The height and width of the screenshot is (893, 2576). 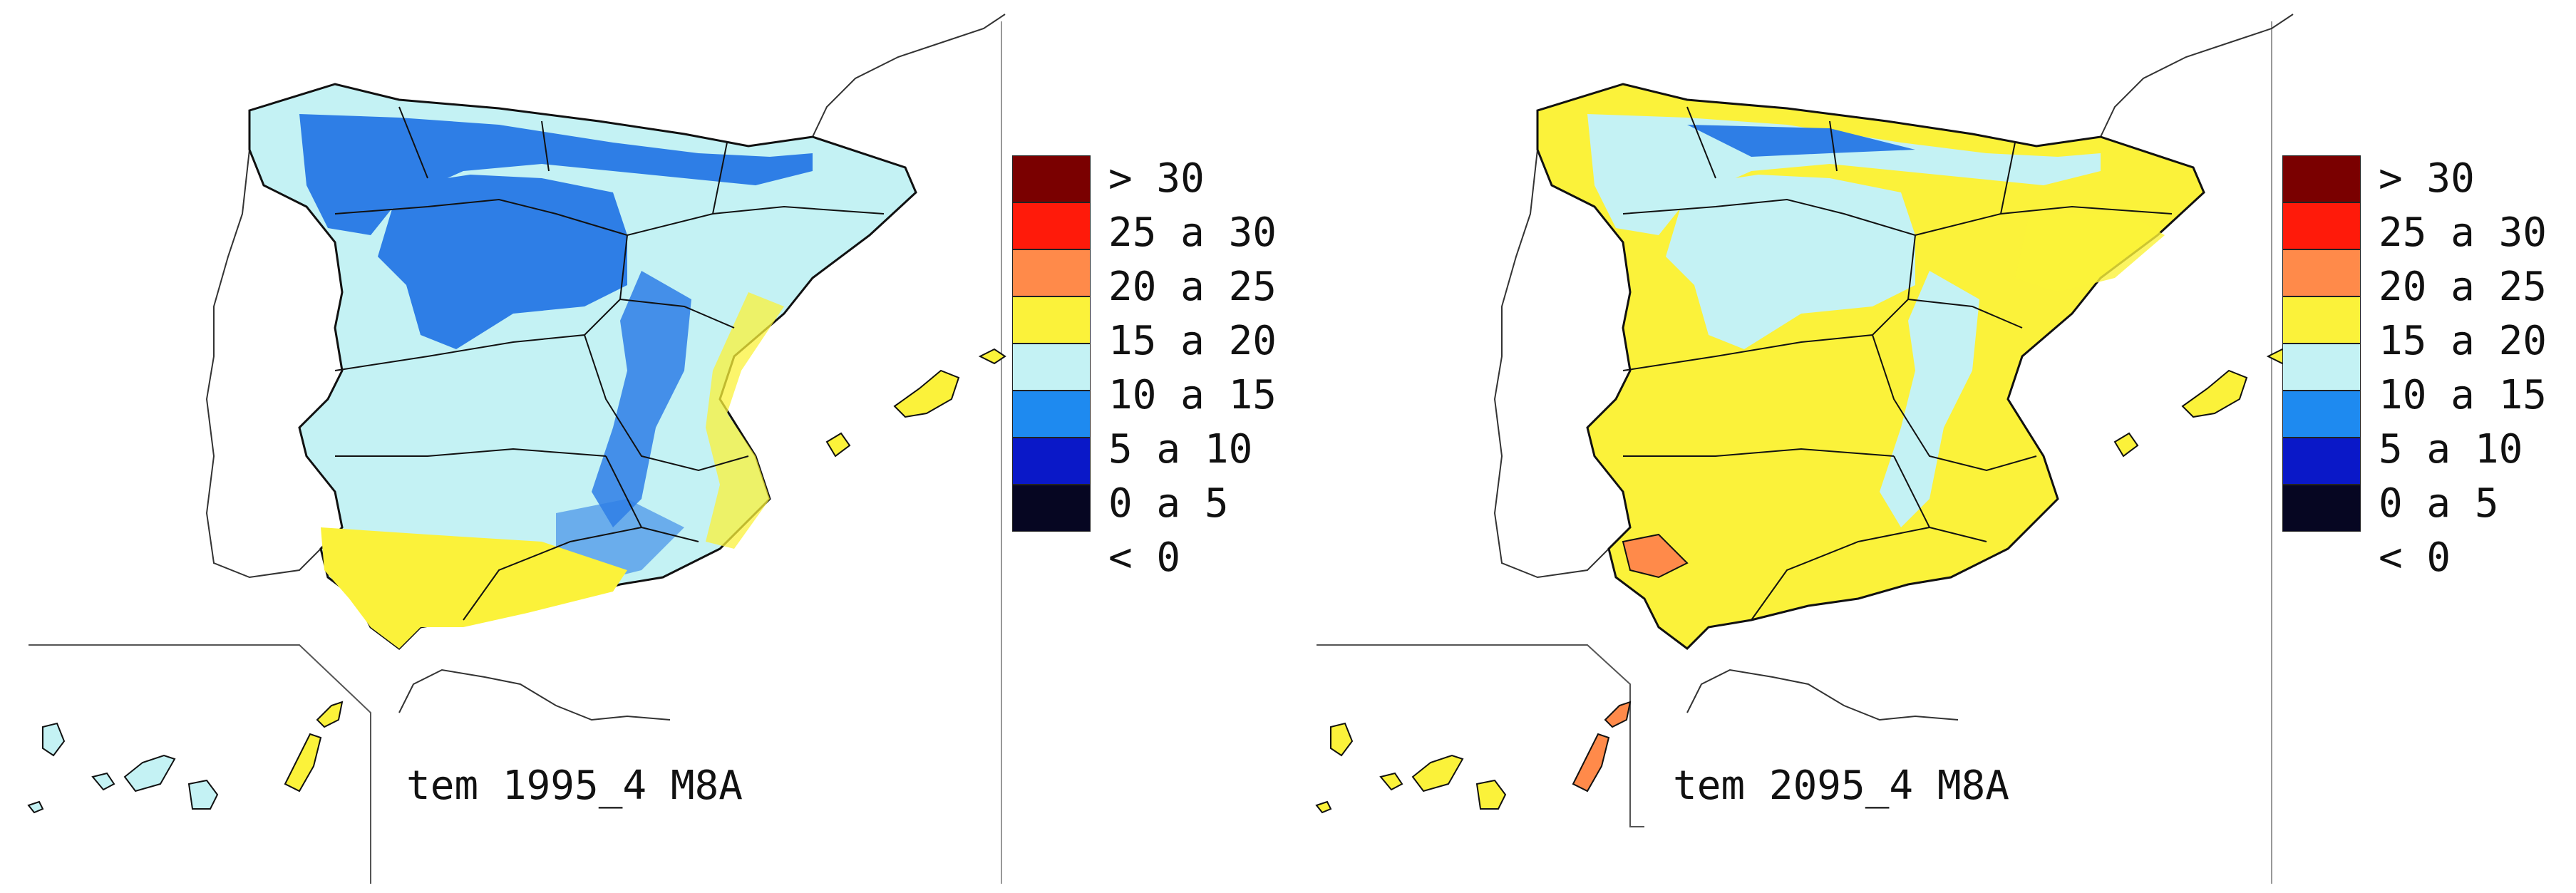 I want to click on map-caption: tem 2095_4 M8A, so click(x=1841, y=786).